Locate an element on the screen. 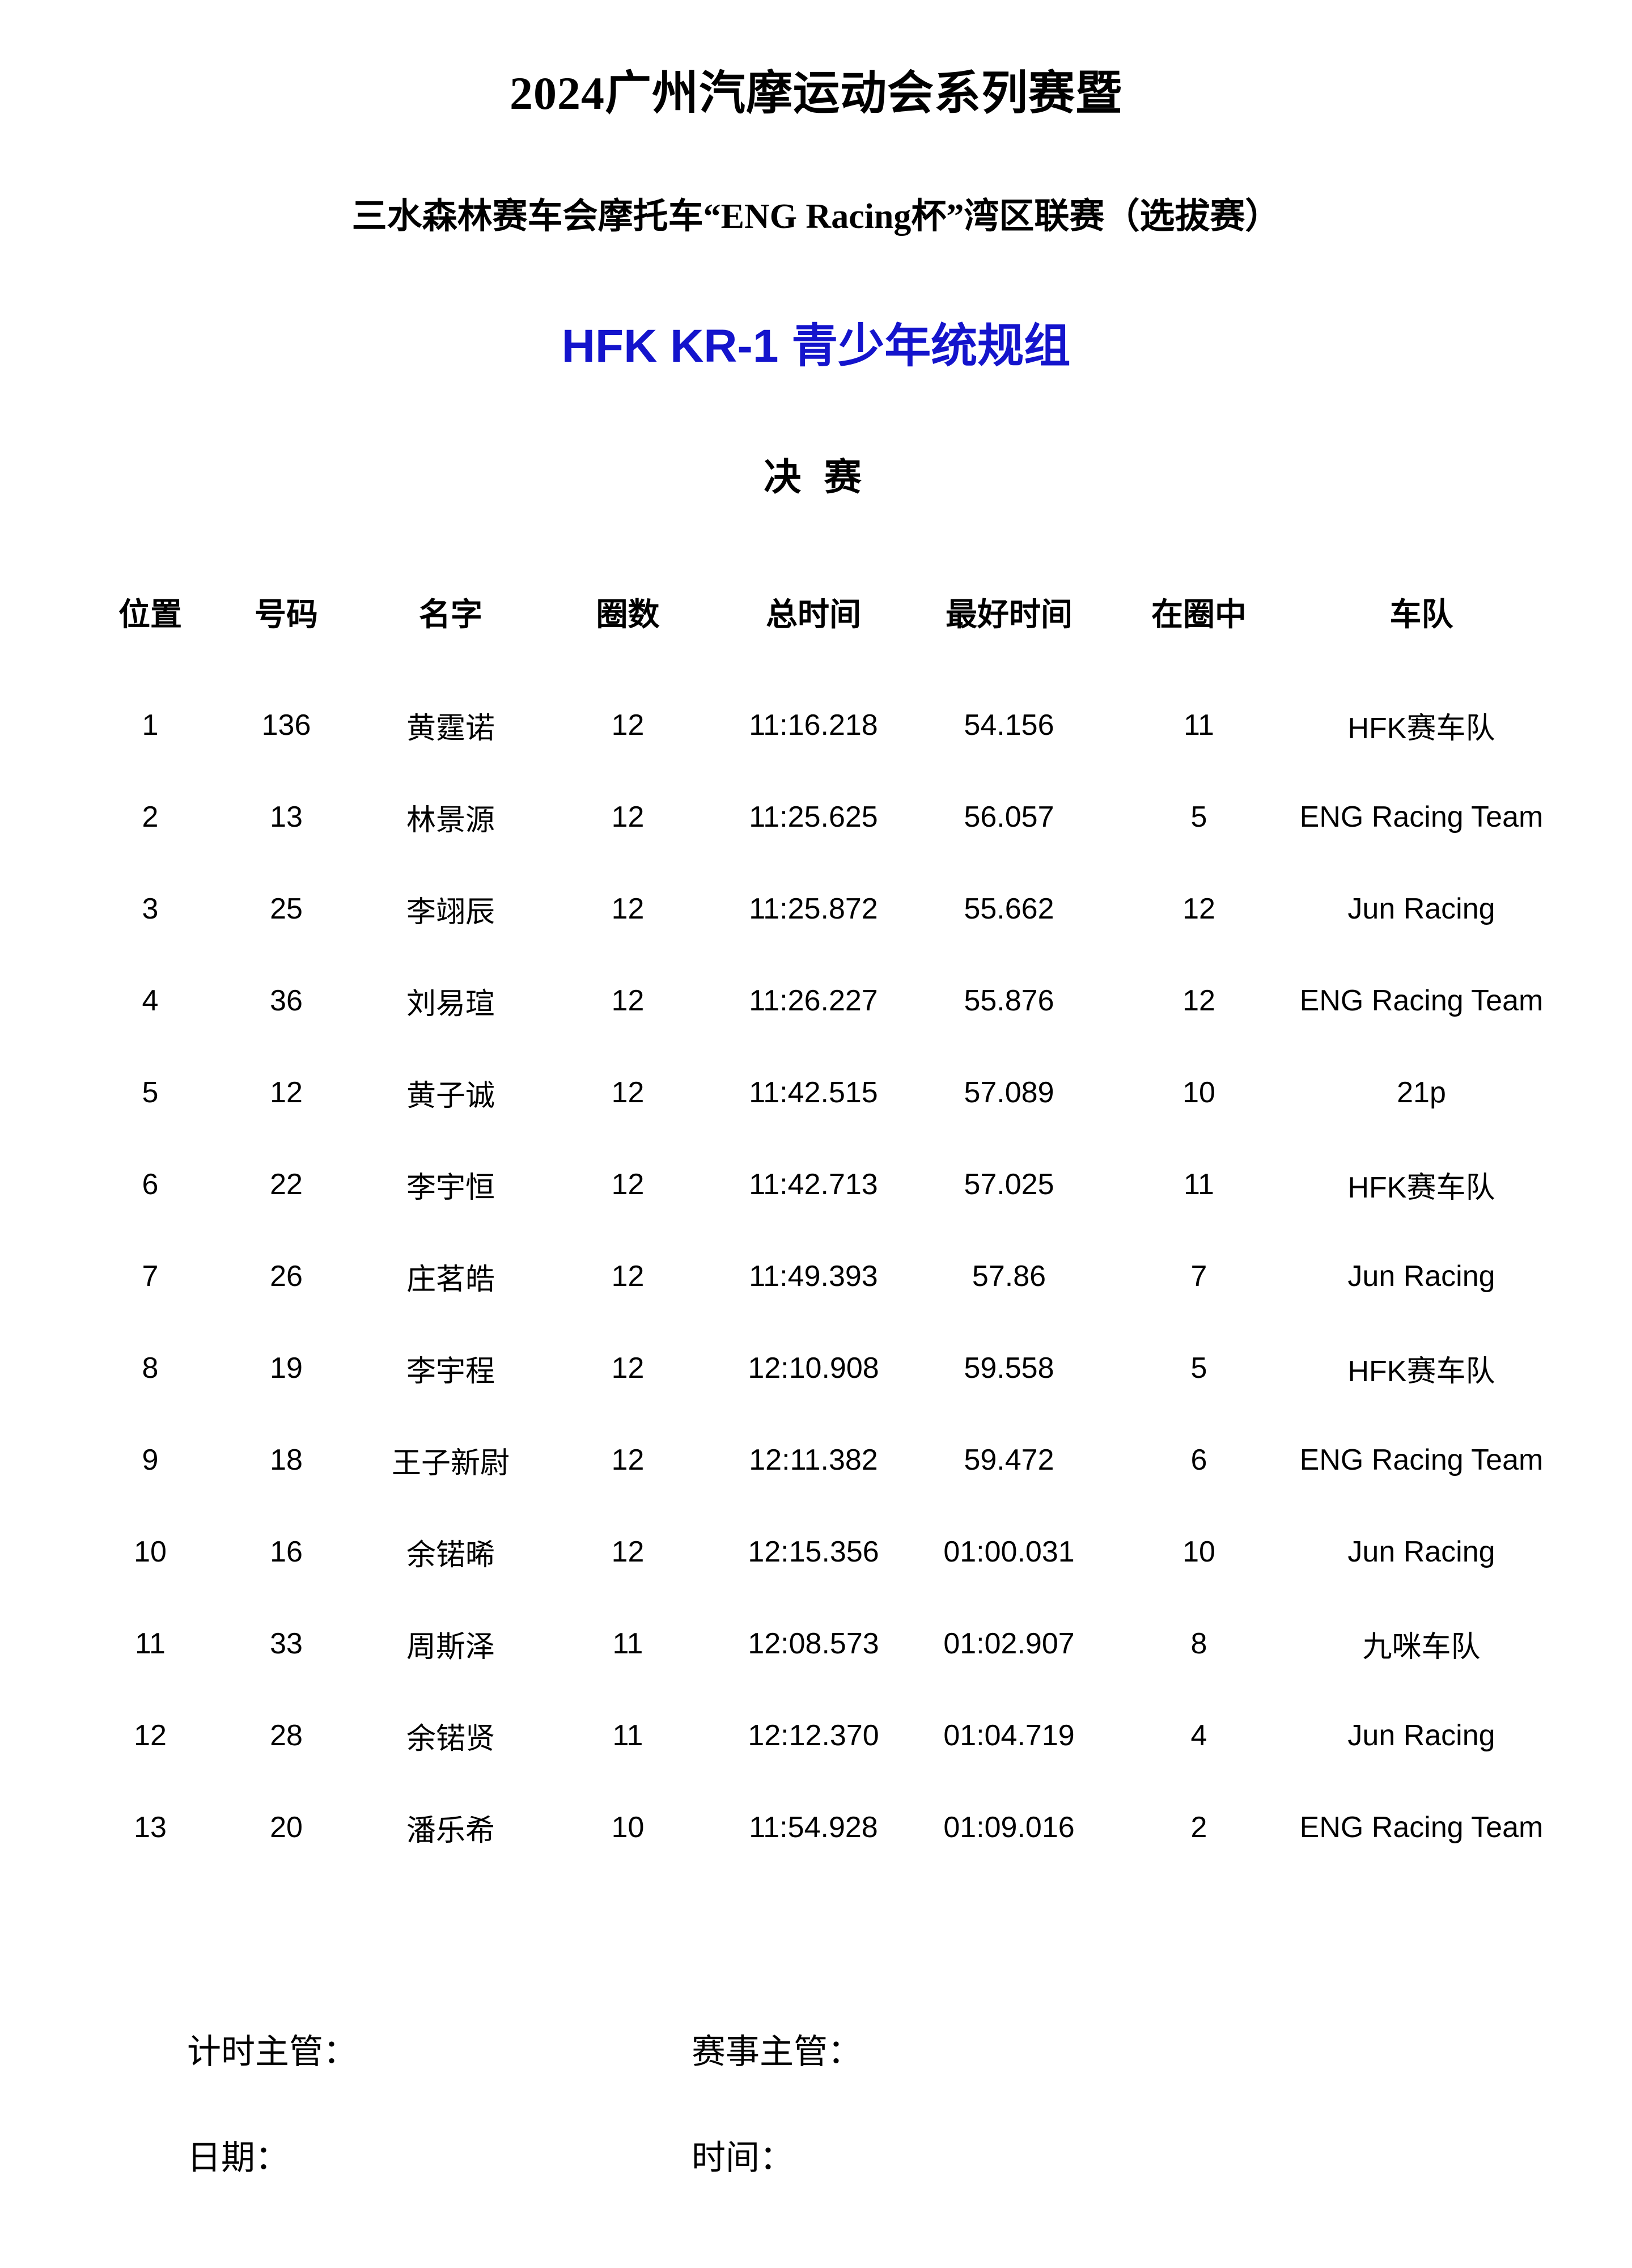 Image resolution: width=1632 pixels, height=2268 pixels. cell-total-time: 11:16.218 is located at coordinates (813, 725).